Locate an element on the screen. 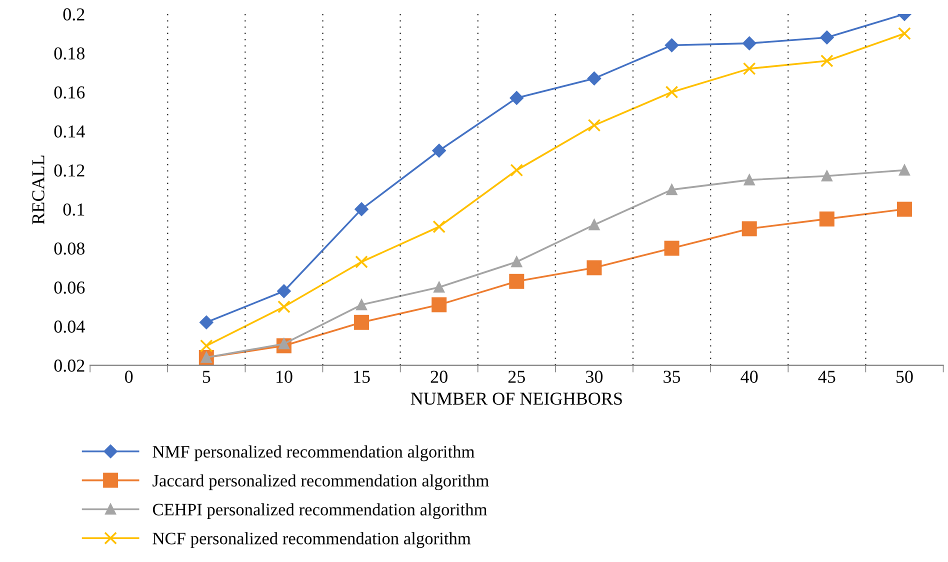  x-tick-label: 50 is located at coordinates (904, 376).